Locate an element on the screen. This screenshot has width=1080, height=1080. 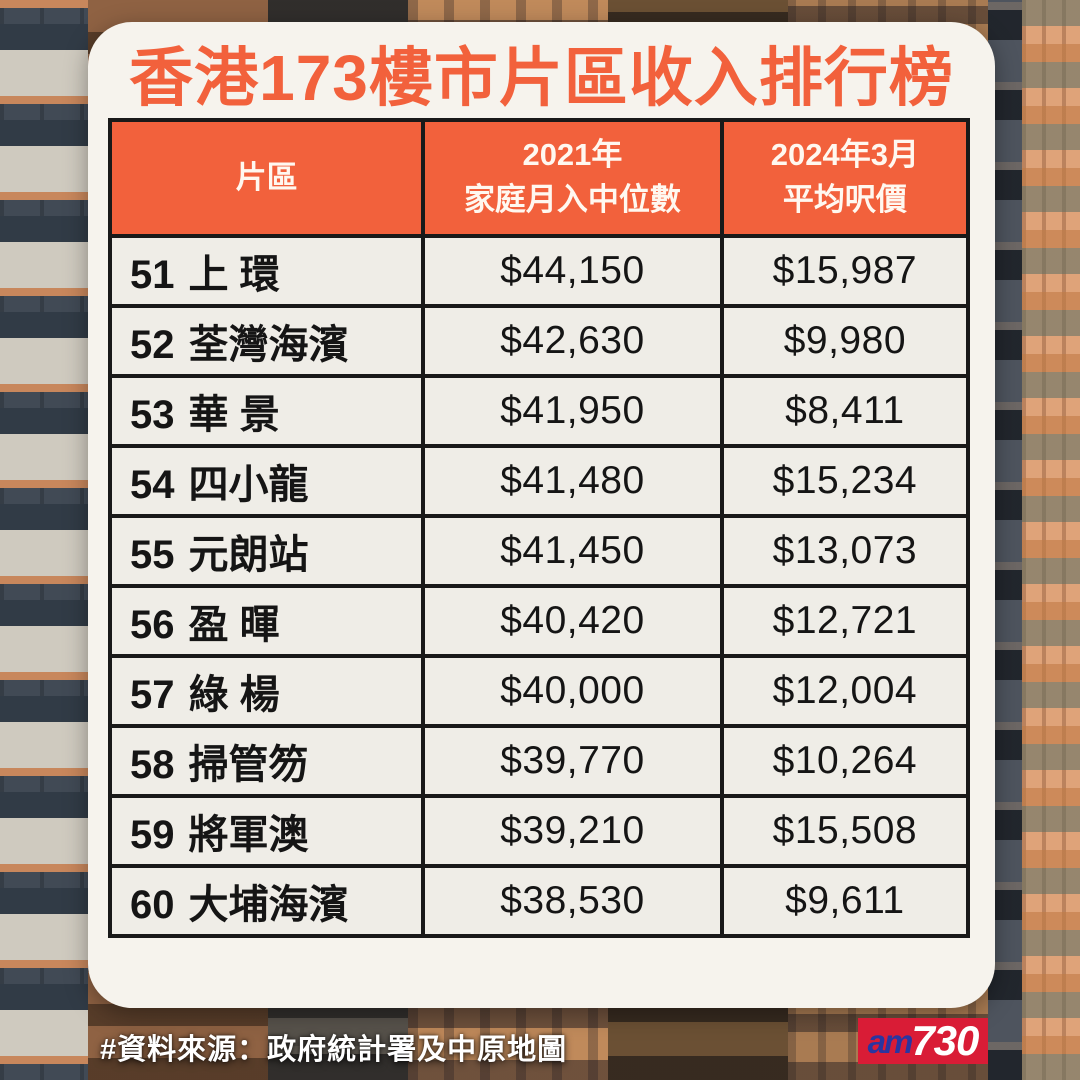
district-cell: 56 盈 暉 is located at coordinates (266, 621).